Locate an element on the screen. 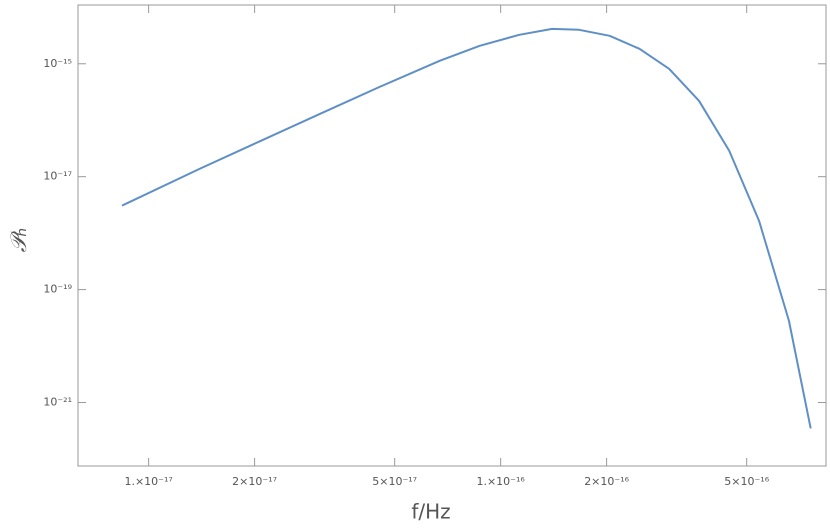 This screenshot has height=531, width=830. y-axis-label: 𝒫ₕ is located at coordinates (19, 240).